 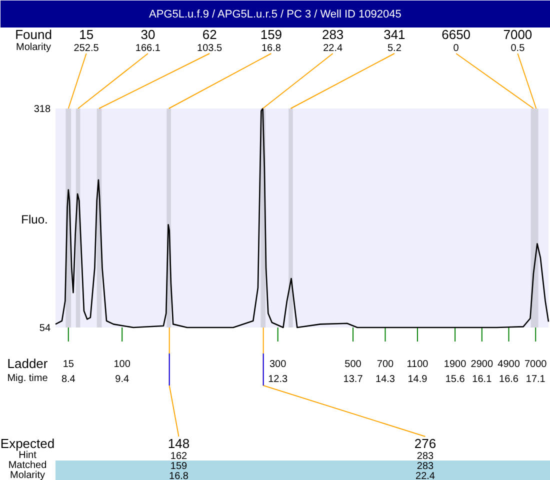 I want to click on chart-title: APG5L.u.f.9 / APG5L.u.r.5 / PC 3 / Well ID 1092045, so click(x=275, y=14).